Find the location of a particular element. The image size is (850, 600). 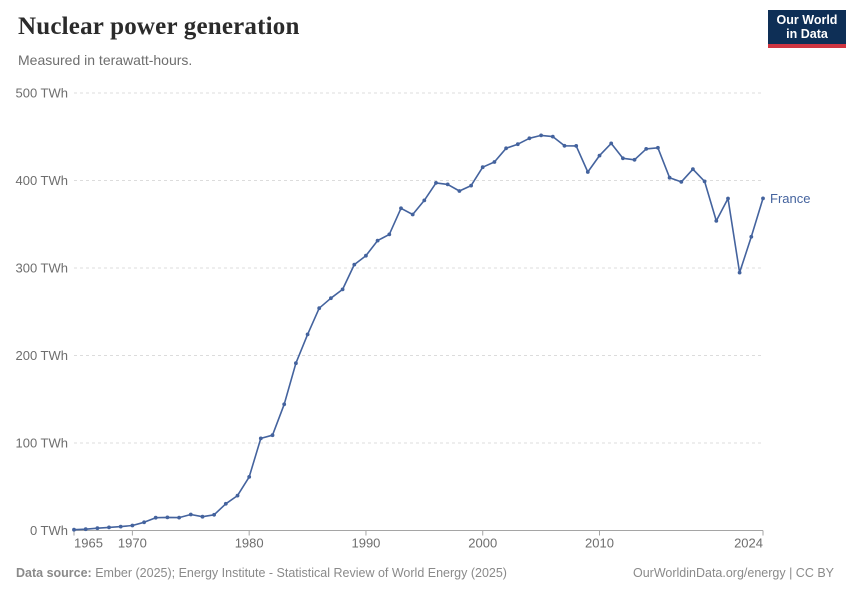

y-axis-label: 100 TWh is located at coordinates (41, 443).